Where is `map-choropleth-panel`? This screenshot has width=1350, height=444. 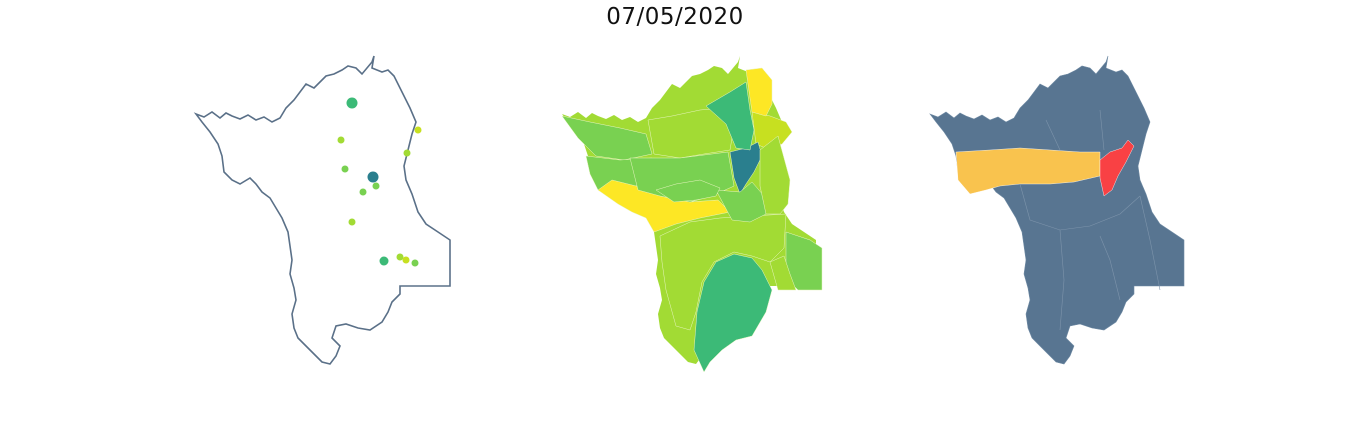 map-choropleth-panel is located at coordinates (692, 214).